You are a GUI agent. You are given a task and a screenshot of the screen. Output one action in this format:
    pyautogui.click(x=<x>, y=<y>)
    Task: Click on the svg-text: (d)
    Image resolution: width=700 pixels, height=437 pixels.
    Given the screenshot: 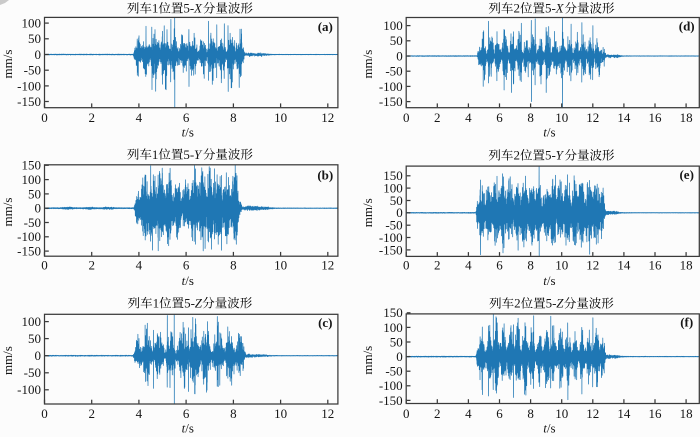 What is the action you would take?
    pyautogui.click(x=687, y=26)
    